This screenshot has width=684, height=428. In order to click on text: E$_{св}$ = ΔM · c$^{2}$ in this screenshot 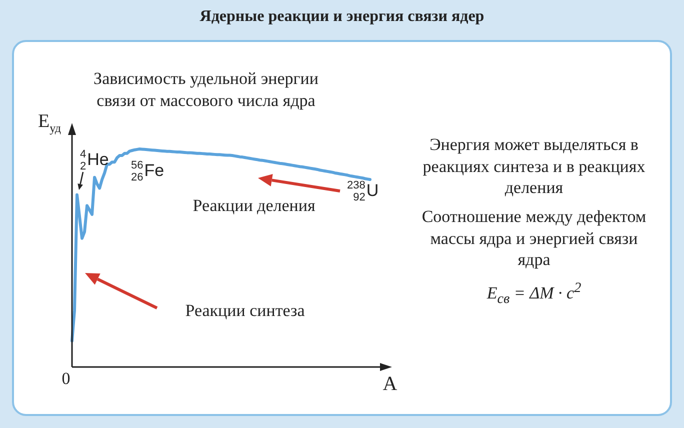, I will do `click(534, 294)`.